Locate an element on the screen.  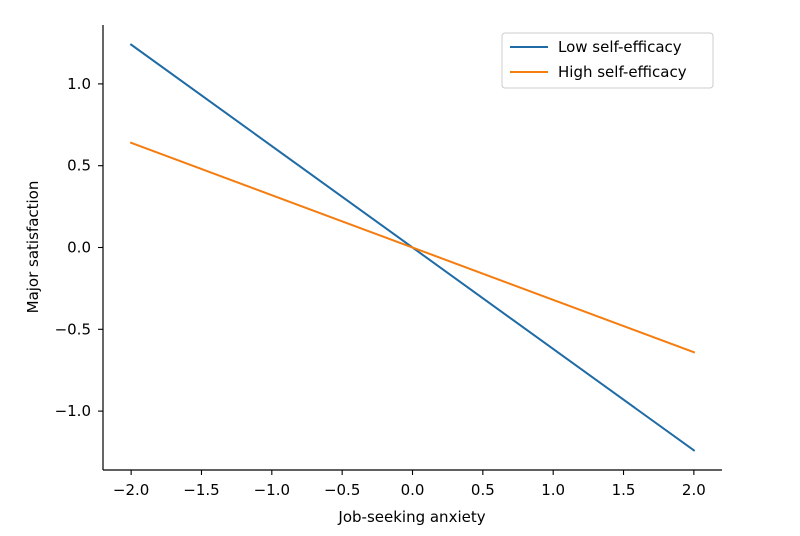
x-tick-label: 0.5 is located at coordinates (483, 490).